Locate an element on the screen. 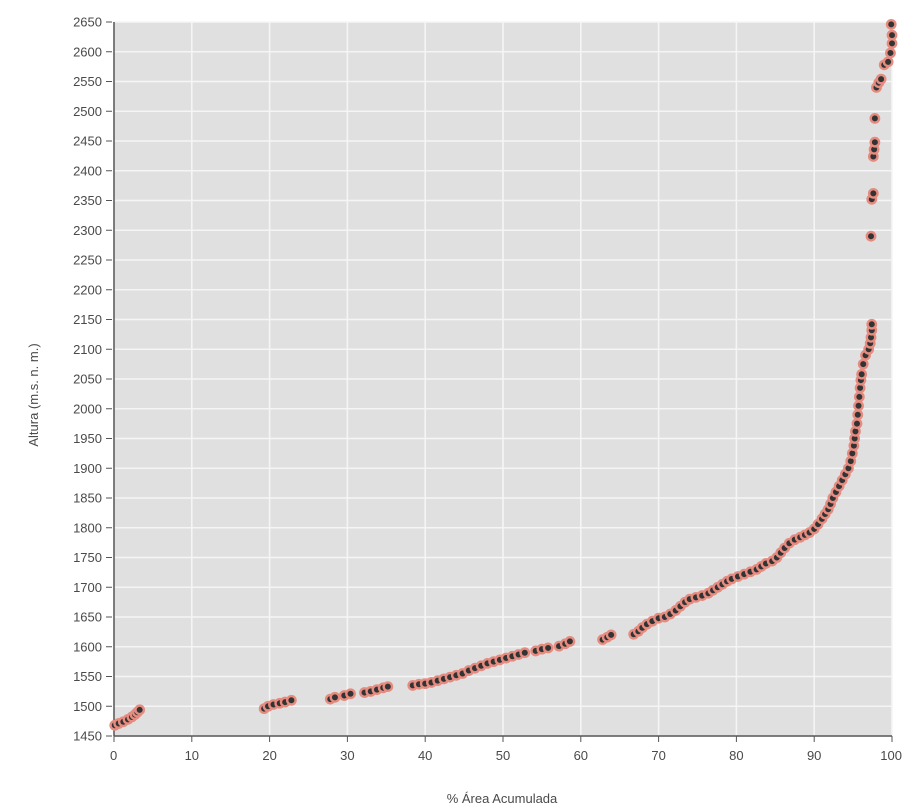 This screenshot has width=902, height=810. x-tick-label: 80 is located at coordinates (736, 755).